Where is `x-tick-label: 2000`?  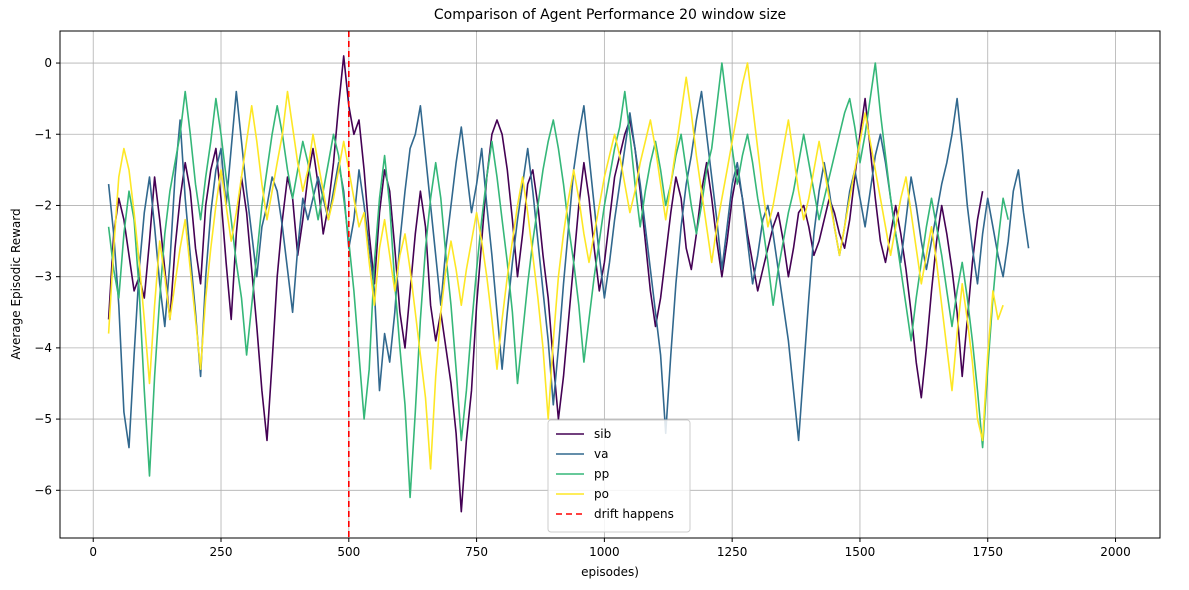
x-tick-label: 2000 is located at coordinates (1115, 552).